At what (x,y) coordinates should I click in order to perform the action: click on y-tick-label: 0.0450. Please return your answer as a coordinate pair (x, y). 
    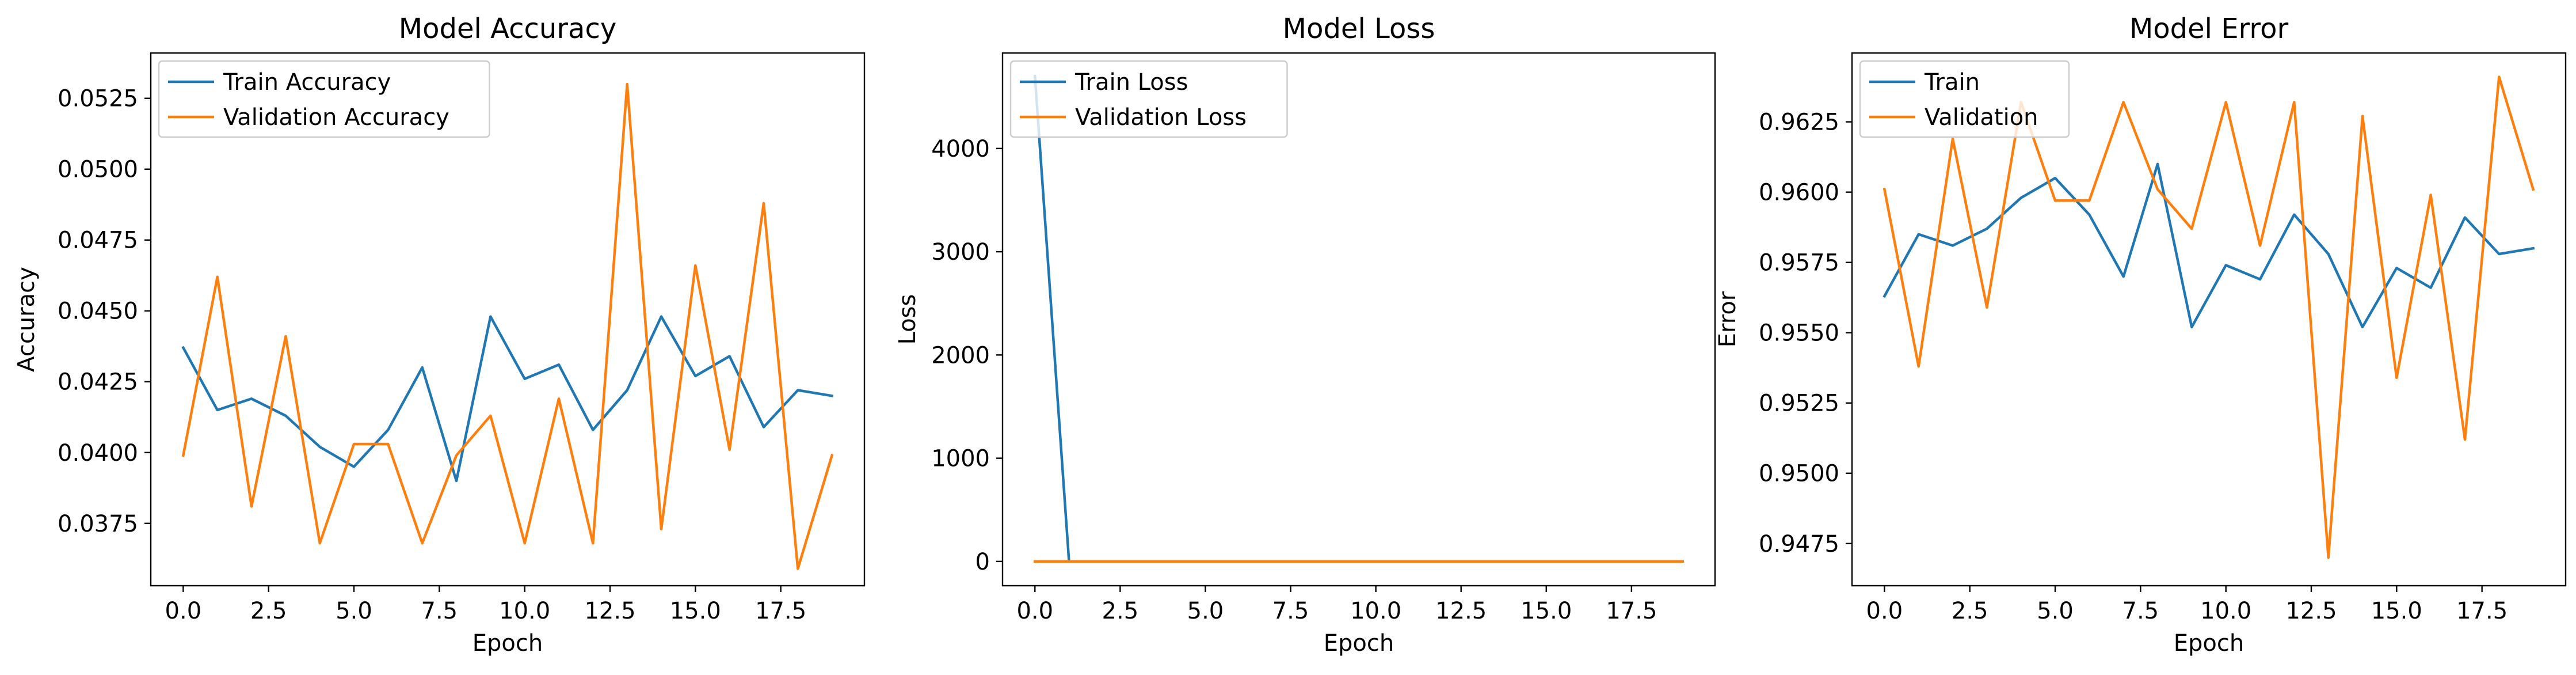
    Looking at the image, I should click on (98, 311).